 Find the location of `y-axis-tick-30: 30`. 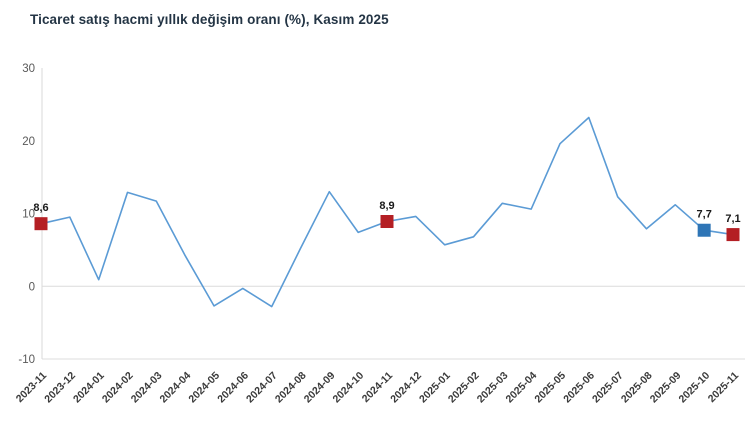

y-axis-tick-30: 30 is located at coordinates (28, 69).